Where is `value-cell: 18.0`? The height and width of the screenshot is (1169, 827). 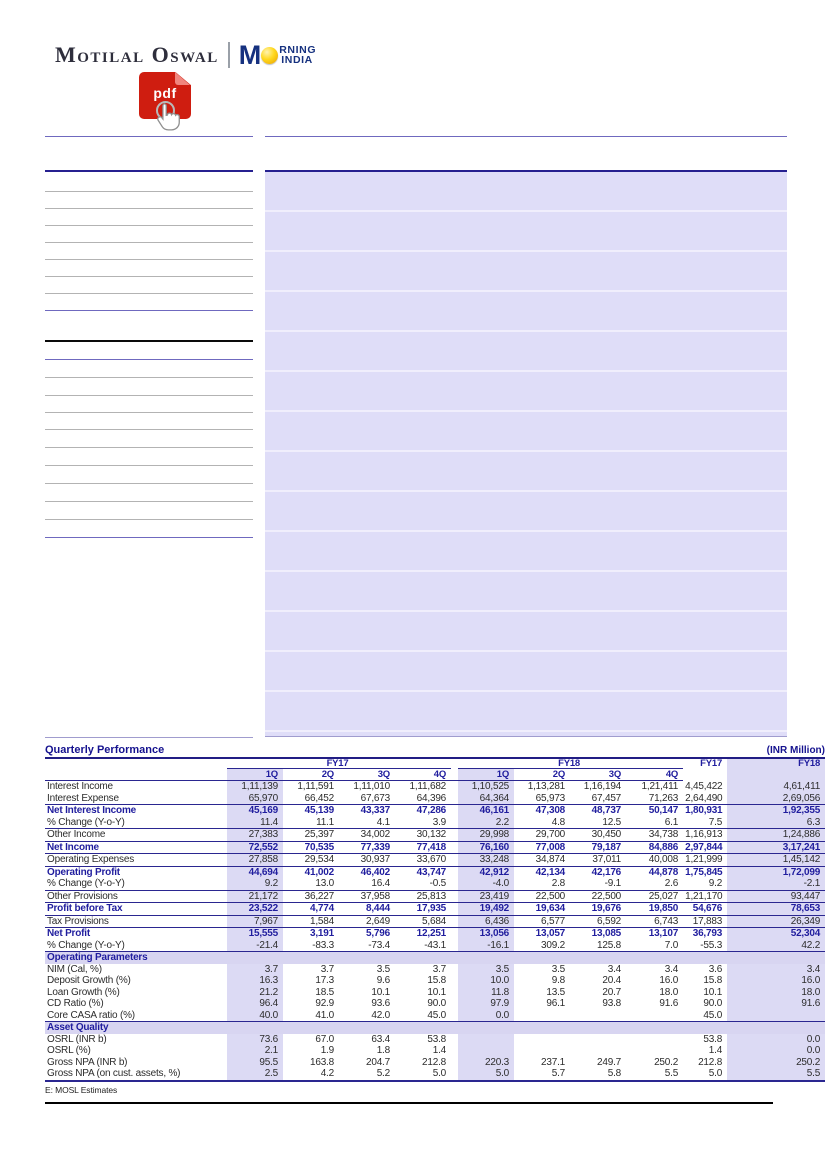
value-cell: 18.0 is located at coordinates (776, 992).